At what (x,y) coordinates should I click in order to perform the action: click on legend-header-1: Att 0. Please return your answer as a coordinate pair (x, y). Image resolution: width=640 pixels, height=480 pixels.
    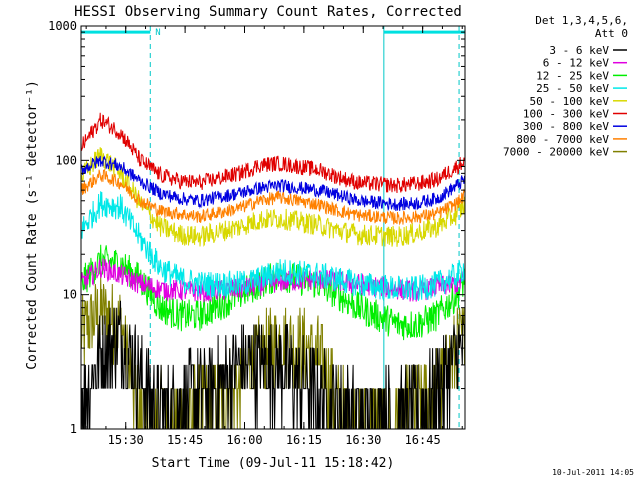
    Looking at the image, I should click on (611, 33).